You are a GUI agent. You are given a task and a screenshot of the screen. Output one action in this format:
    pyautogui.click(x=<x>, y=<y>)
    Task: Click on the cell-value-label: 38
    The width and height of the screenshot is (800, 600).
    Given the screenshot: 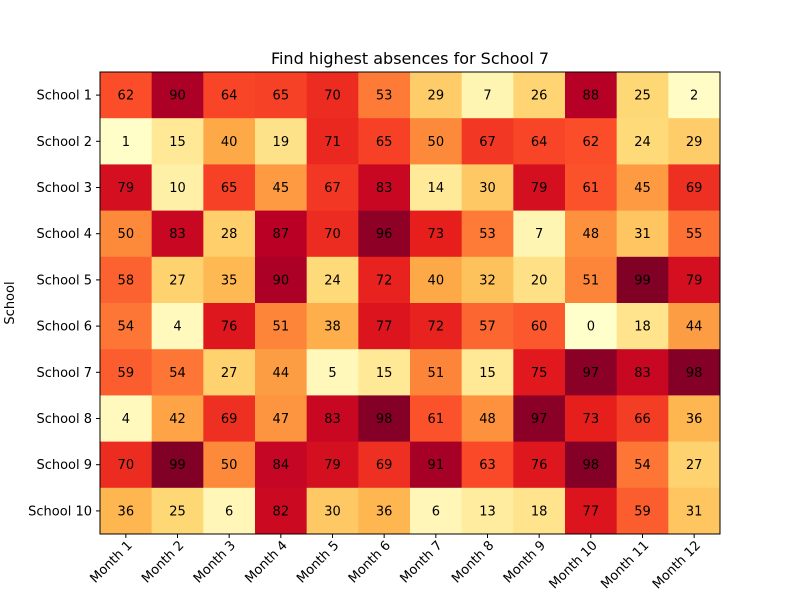 What is the action you would take?
    pyautogui.click(x=332, y=327)
    